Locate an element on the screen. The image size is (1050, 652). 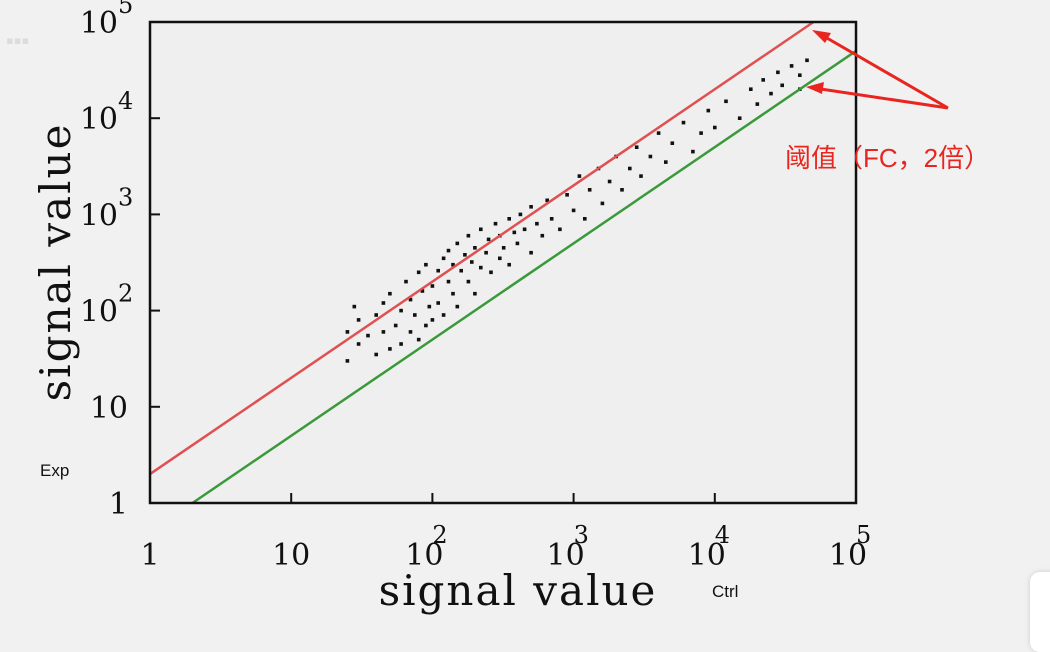
annotation-arrowhead-green is located at coordinates (815, 88).